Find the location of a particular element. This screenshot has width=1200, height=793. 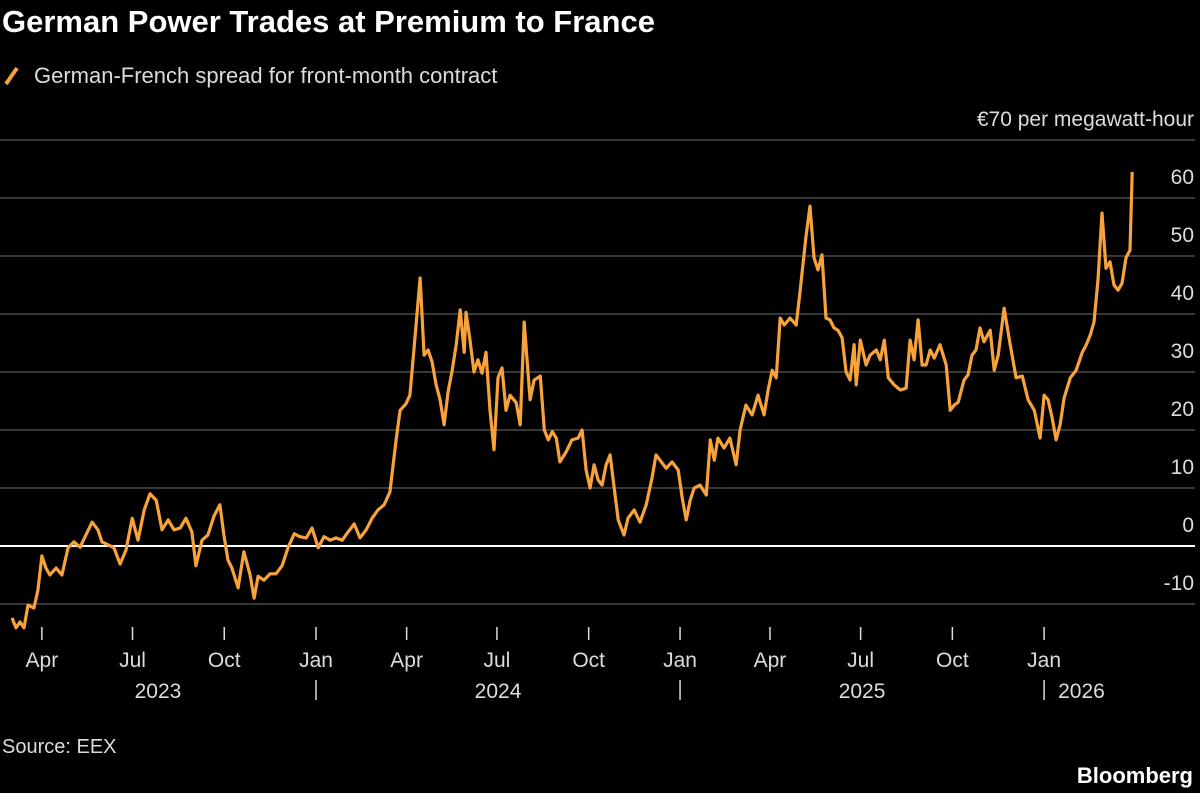

year-label: 2023 is located at coordinates (158, 691).